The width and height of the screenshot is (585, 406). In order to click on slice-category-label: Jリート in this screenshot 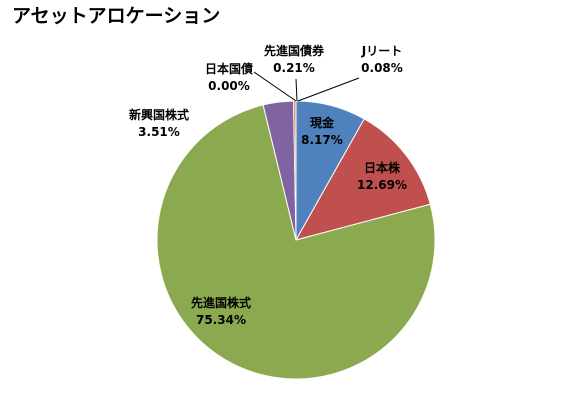, I will do `click(381, 51)`.